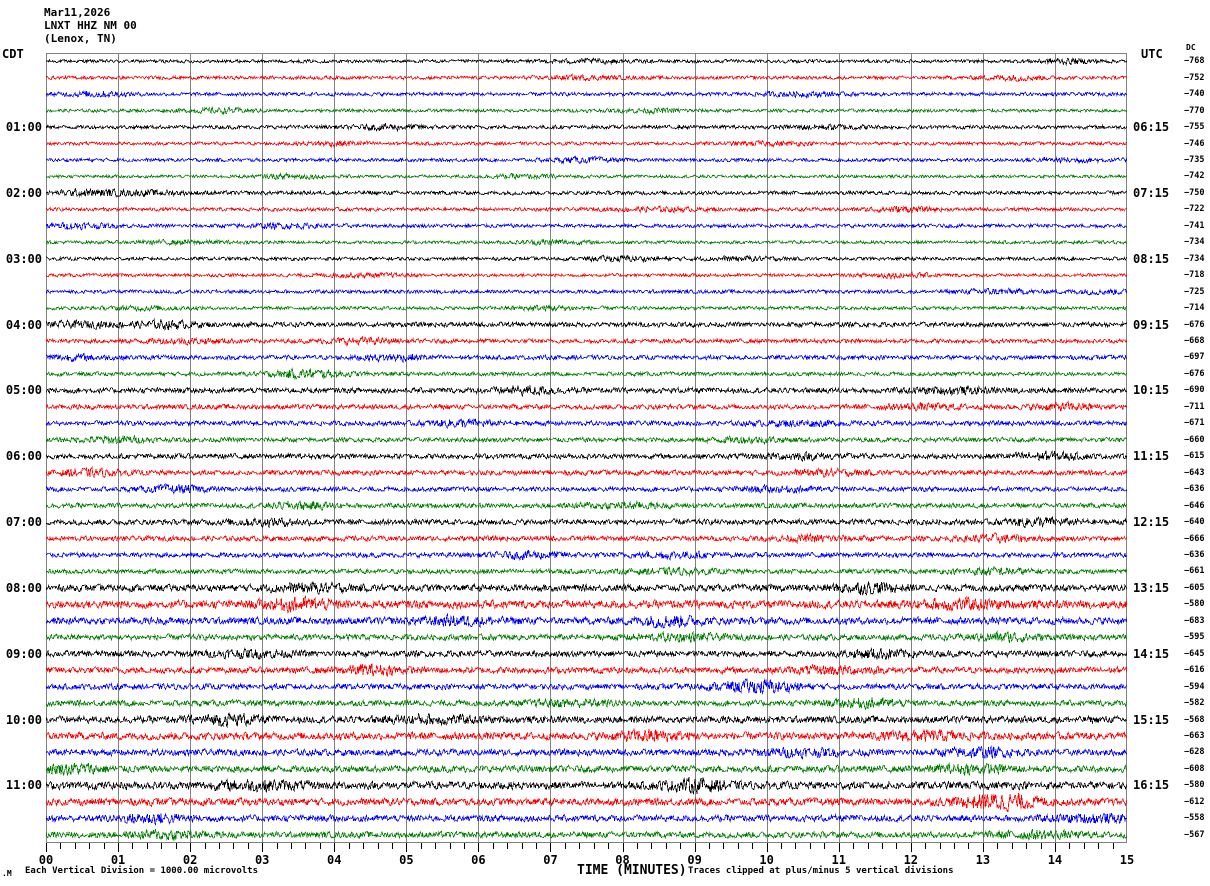 The image size is (1210, 886). Describe the element at coordinates (1194, 587) in the screenshot. I see `dc-value: −605` at that location.